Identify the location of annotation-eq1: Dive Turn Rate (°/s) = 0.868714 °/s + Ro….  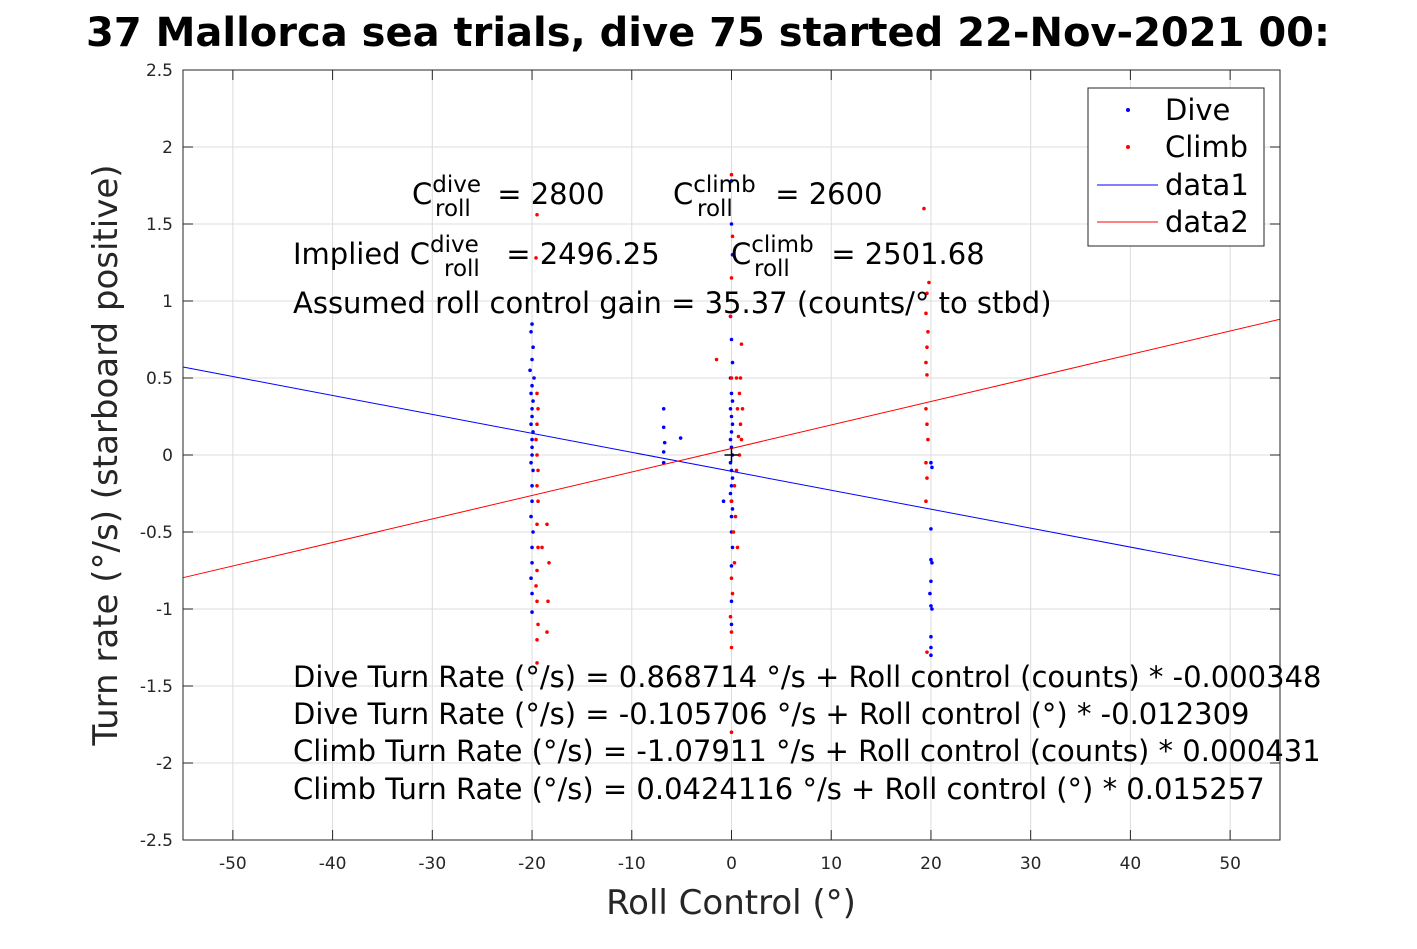
(807, 677).